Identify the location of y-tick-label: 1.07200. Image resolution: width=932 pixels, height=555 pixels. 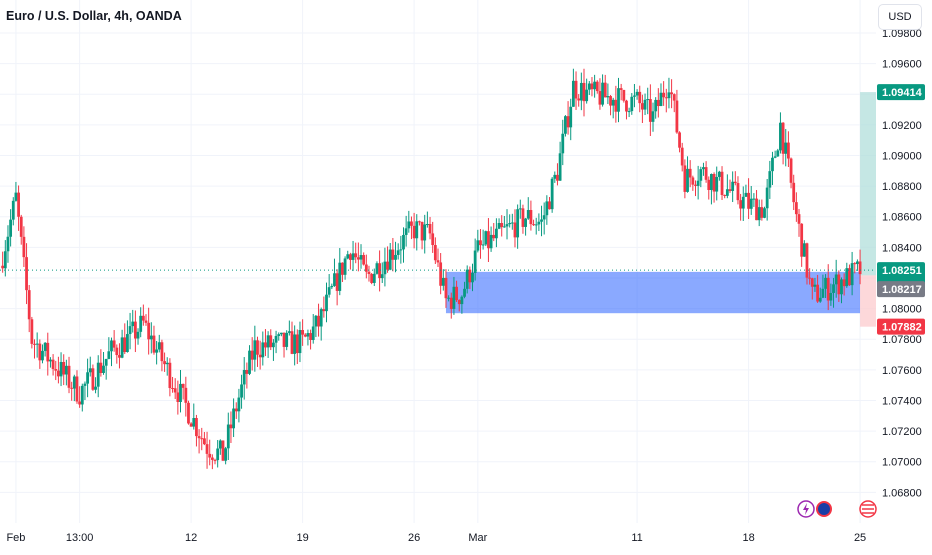
(902, 432).